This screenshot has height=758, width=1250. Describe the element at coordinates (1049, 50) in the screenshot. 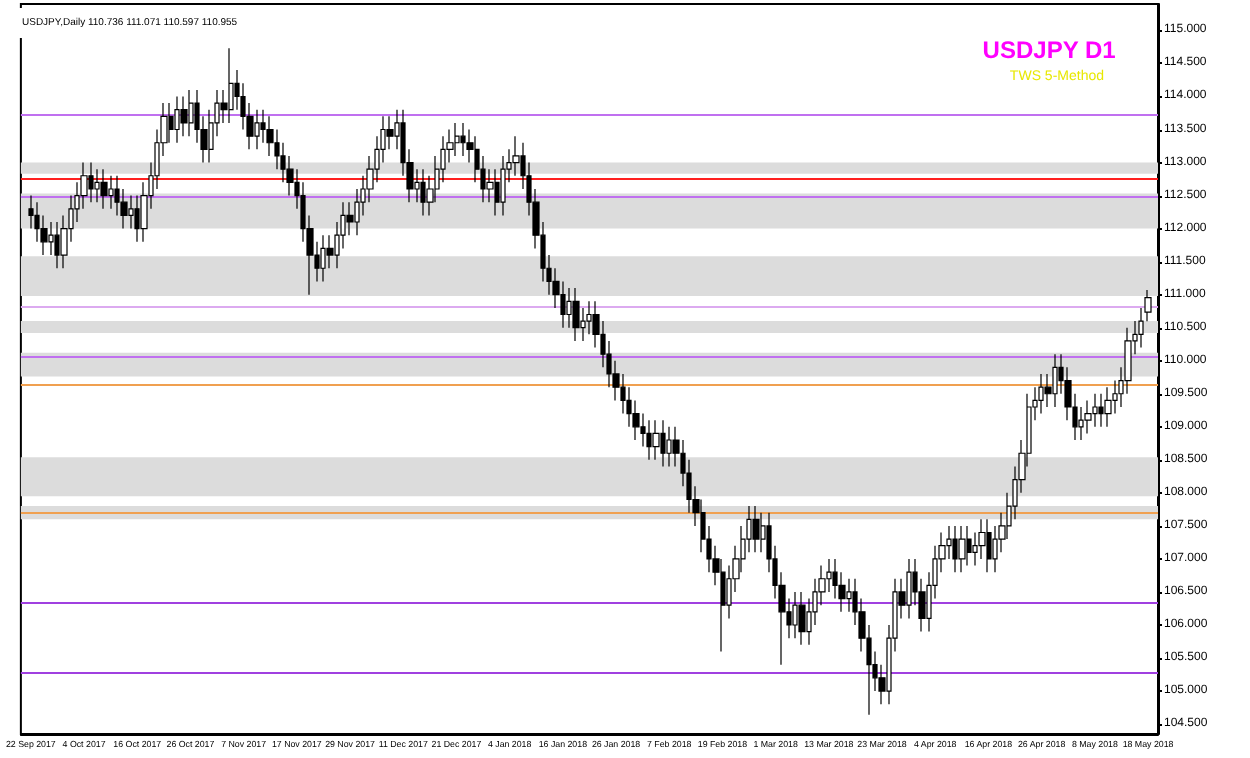

I see `text: USDJPY D1` at that location.